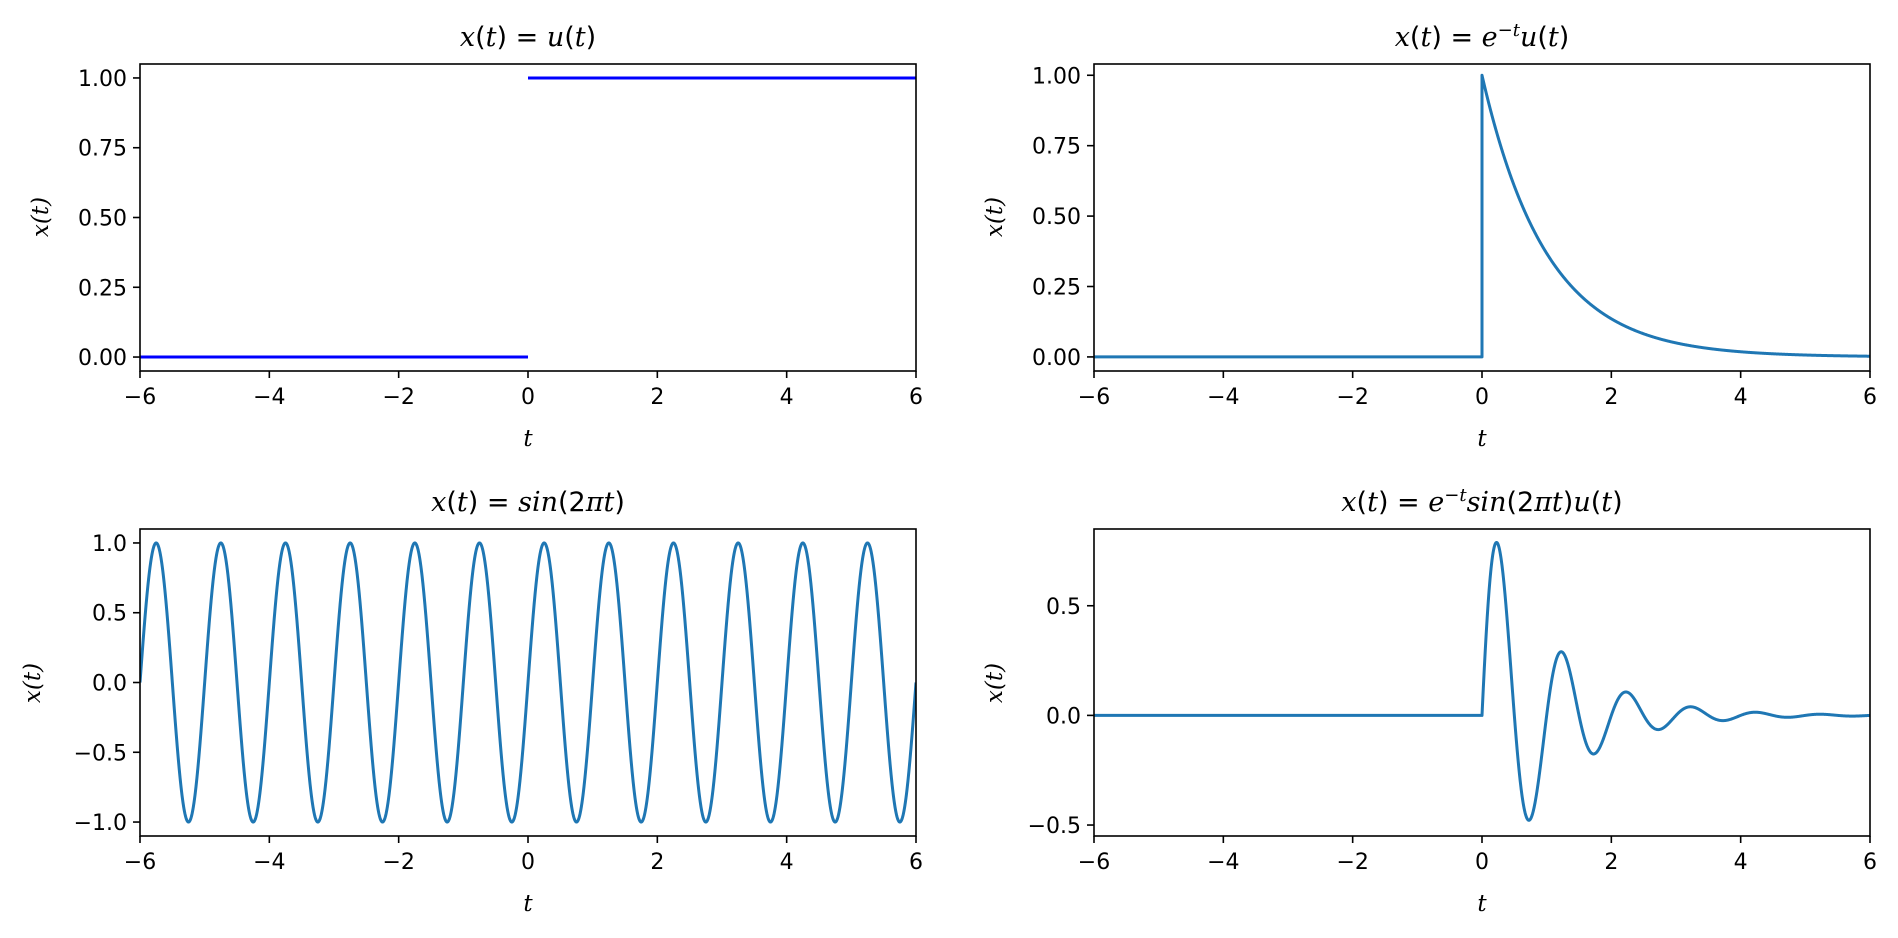  Describe the element at coordinates (100, 823) in the screenshot. I see `y-tick-label: −1.0` at that location.